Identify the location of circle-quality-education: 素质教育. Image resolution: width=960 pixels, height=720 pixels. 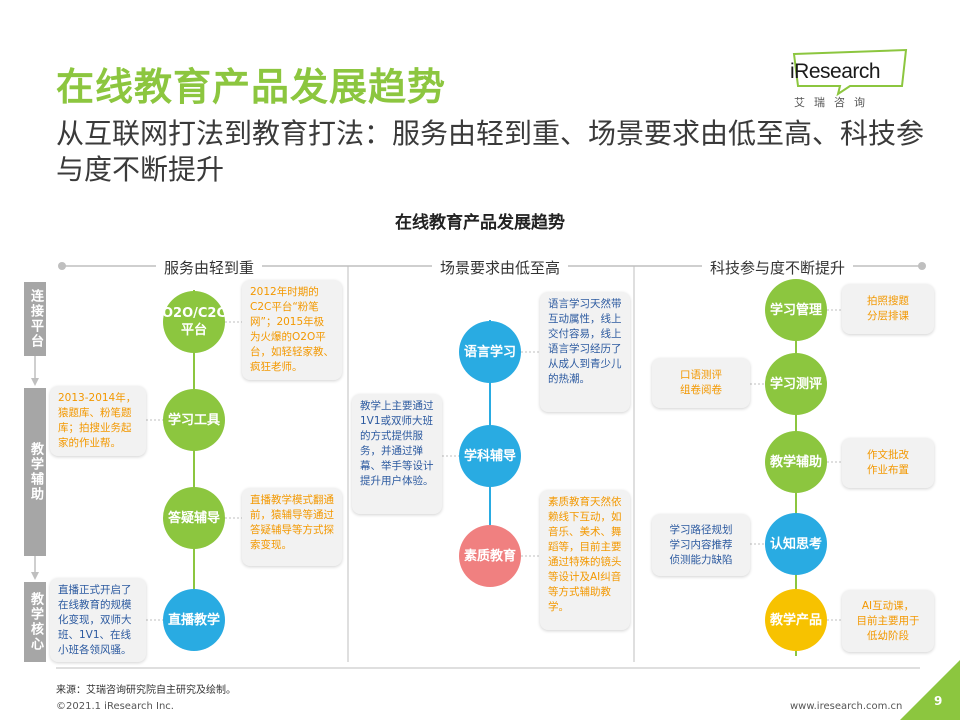
(490, 556).